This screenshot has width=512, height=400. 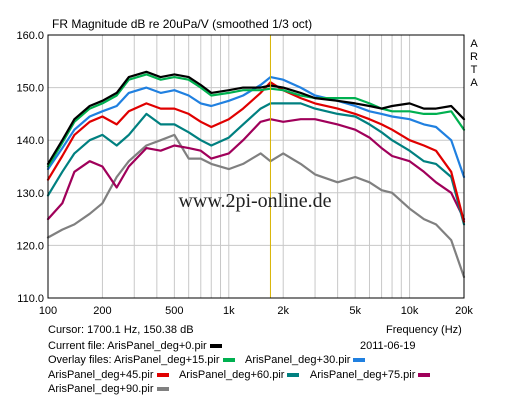 I want to click on overlay-1-label: ArisPanel_deg+15.pir, so click(x=167, y=360).